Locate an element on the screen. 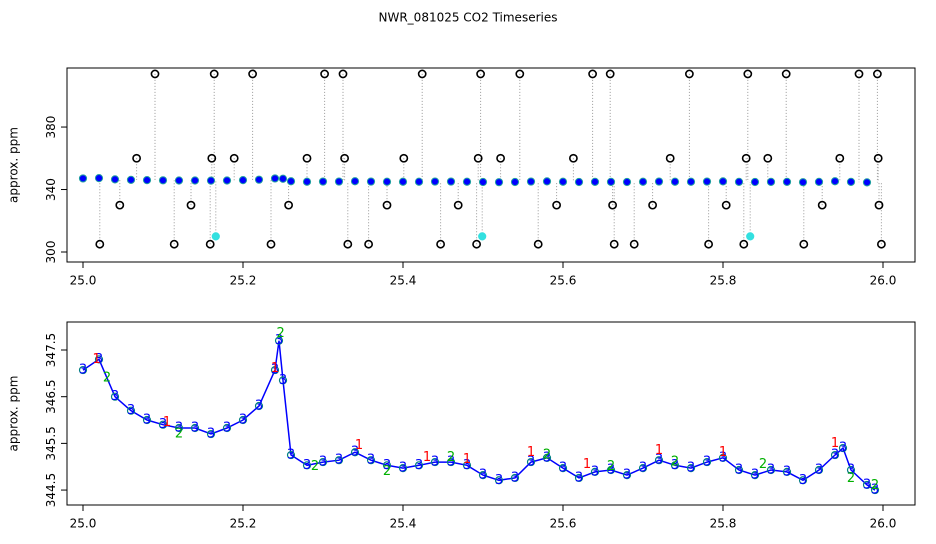  y-tick-label: 347.5 is located at coordinates (51, 350).